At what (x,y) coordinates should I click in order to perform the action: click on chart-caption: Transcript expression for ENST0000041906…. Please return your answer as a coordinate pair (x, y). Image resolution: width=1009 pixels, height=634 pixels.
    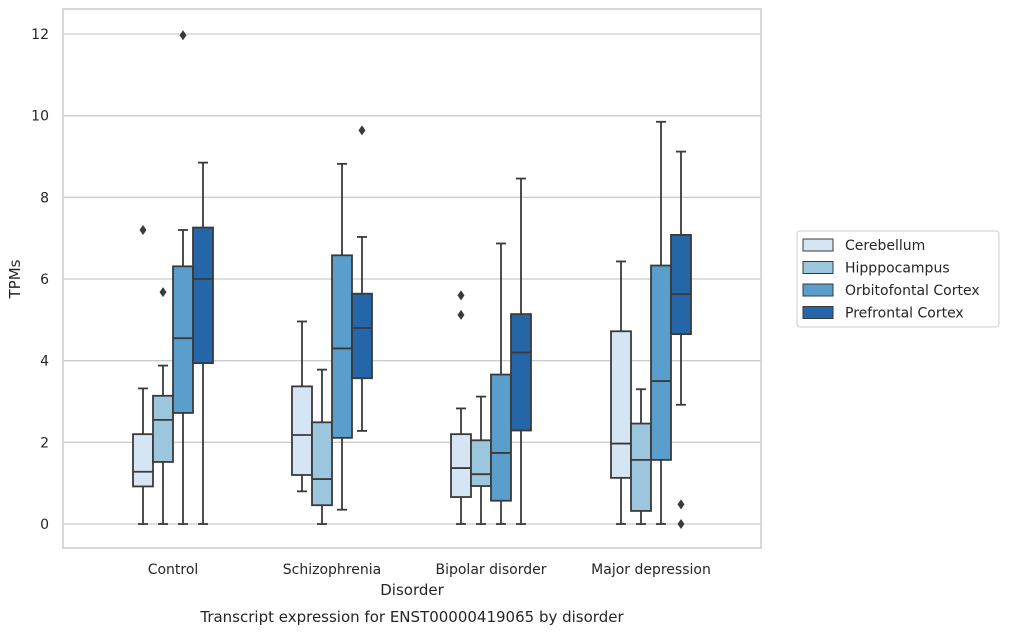
    Looking at the image, I should click on (411, 617).